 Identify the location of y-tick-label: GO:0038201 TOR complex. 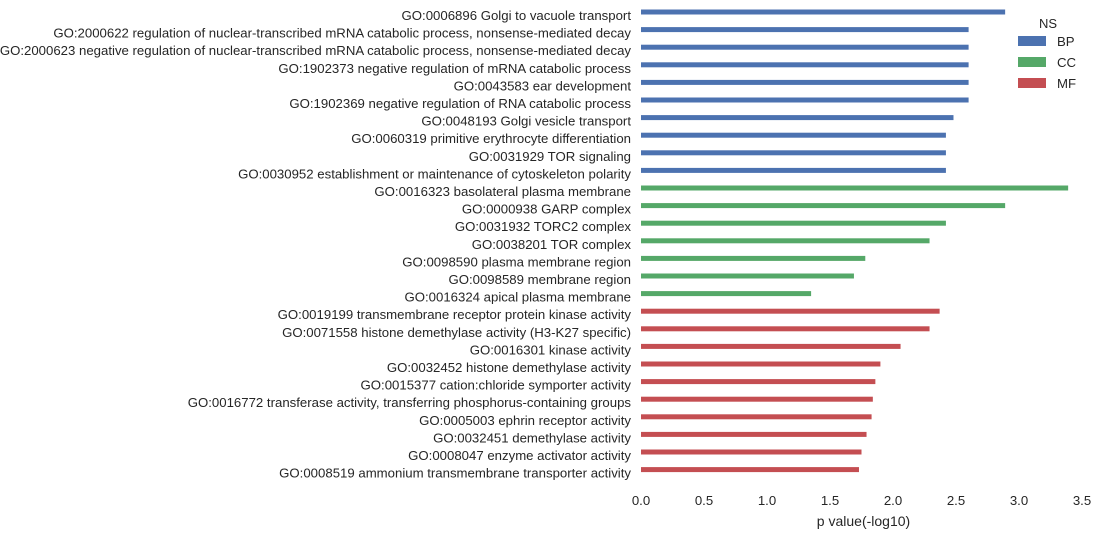
(552, 244).